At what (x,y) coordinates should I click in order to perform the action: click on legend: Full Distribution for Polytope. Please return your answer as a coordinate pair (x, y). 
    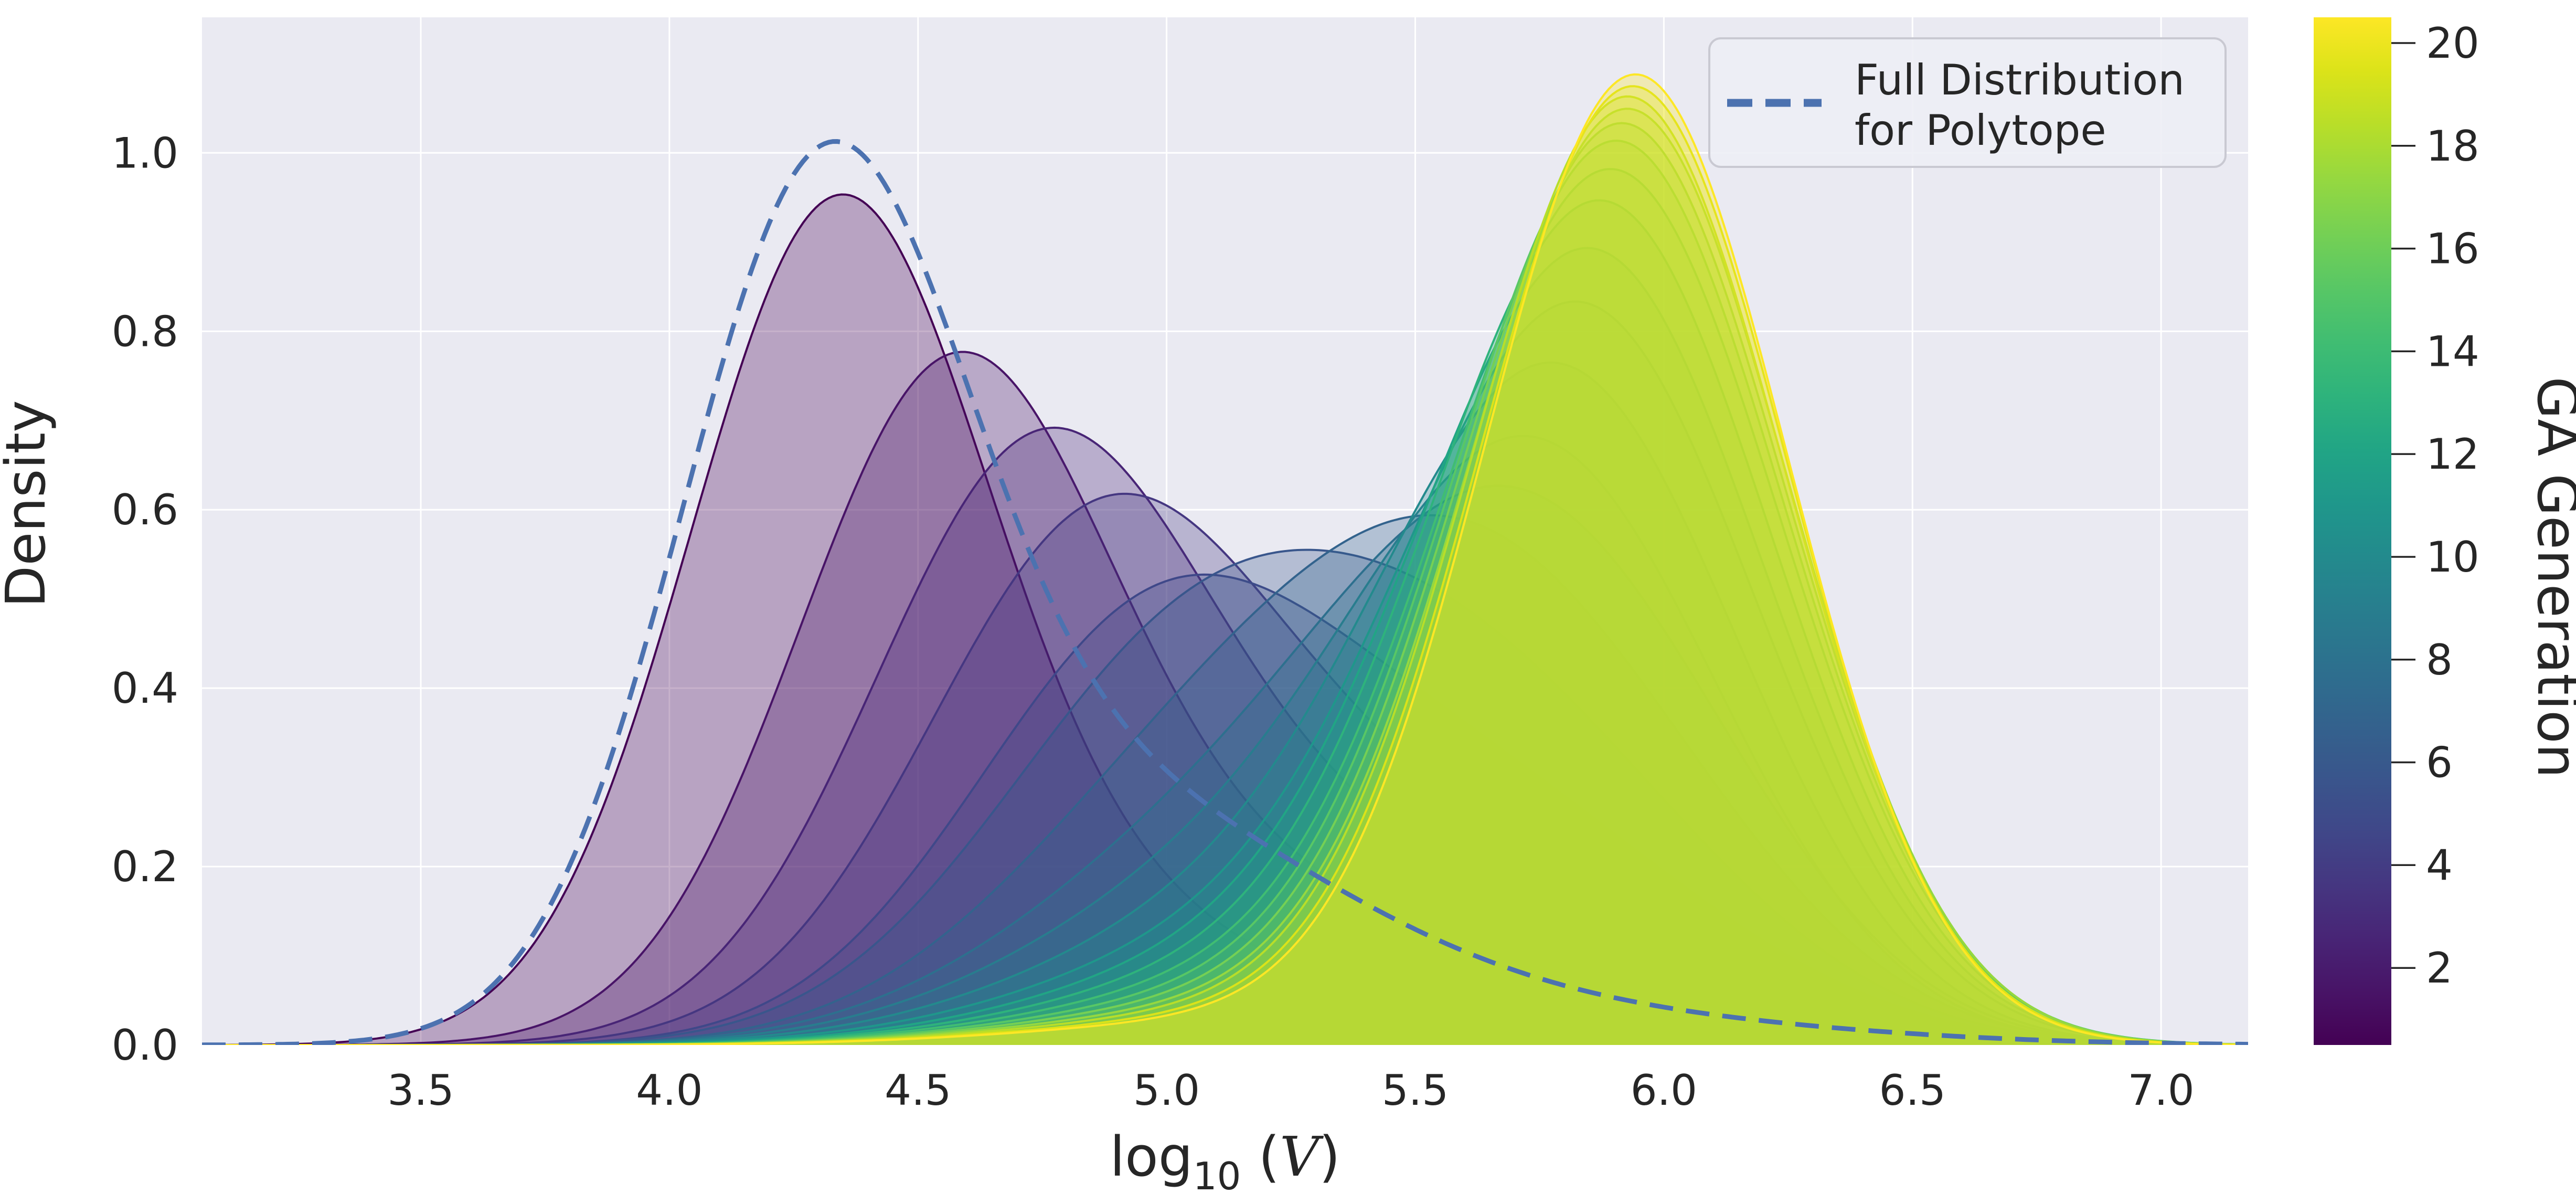
    Looking at the image, I should click on (1967, 102).